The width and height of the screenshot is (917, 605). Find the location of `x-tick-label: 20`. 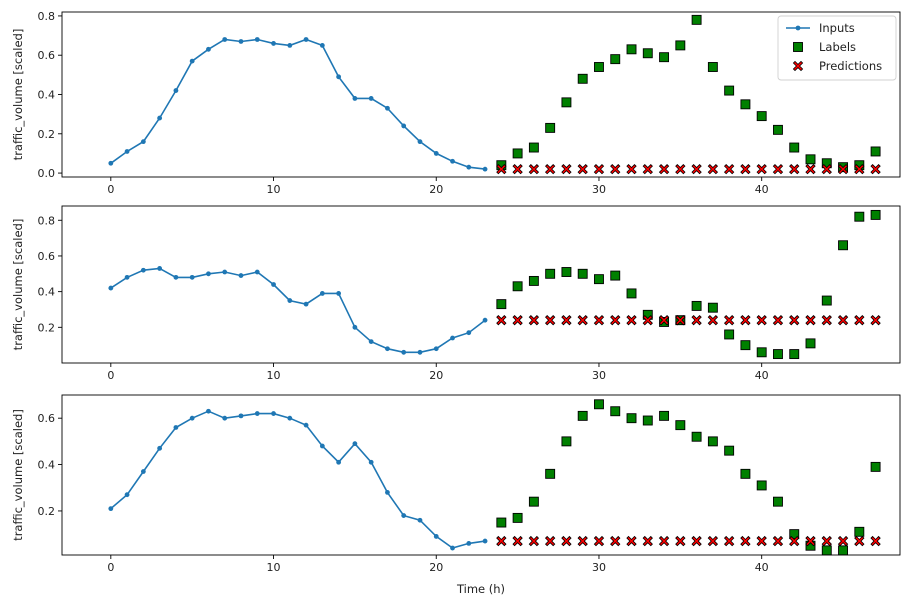

x-tick-label: 20 is located at coordinates (436, 375).